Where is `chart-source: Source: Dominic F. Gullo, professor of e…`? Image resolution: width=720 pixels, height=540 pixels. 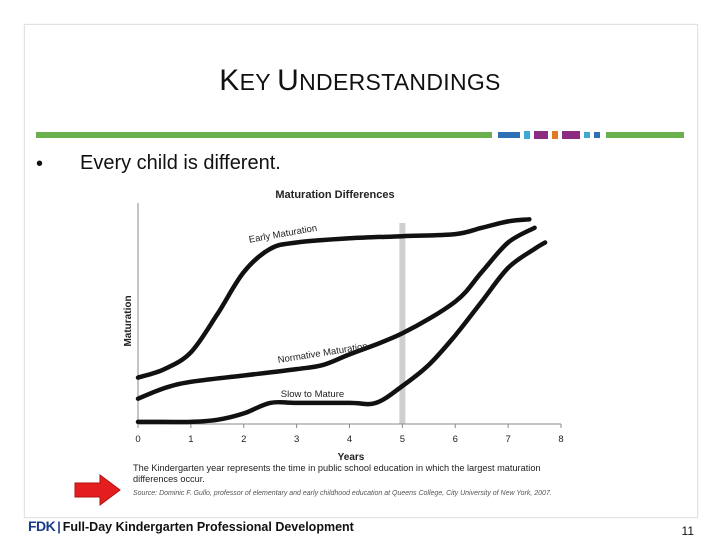 chart-source: Source: Dominic F. Gullo, professor of e… is located at coordinates (342, 493).